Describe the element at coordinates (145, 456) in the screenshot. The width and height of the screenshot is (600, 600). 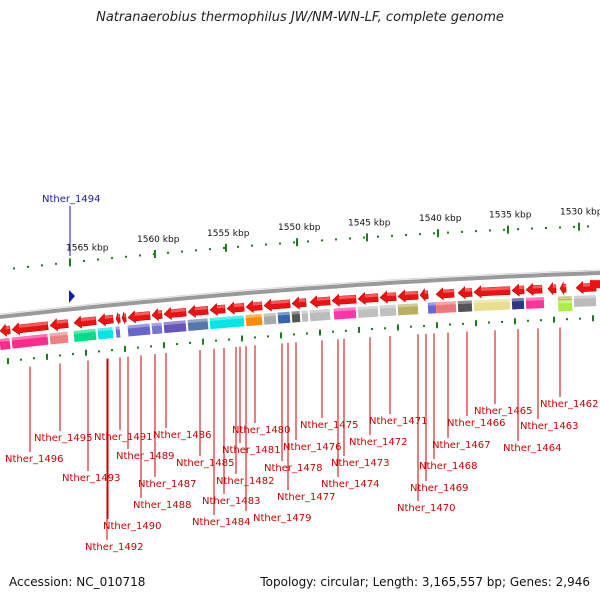
I see `gene-label: Nther_1489` at that location.